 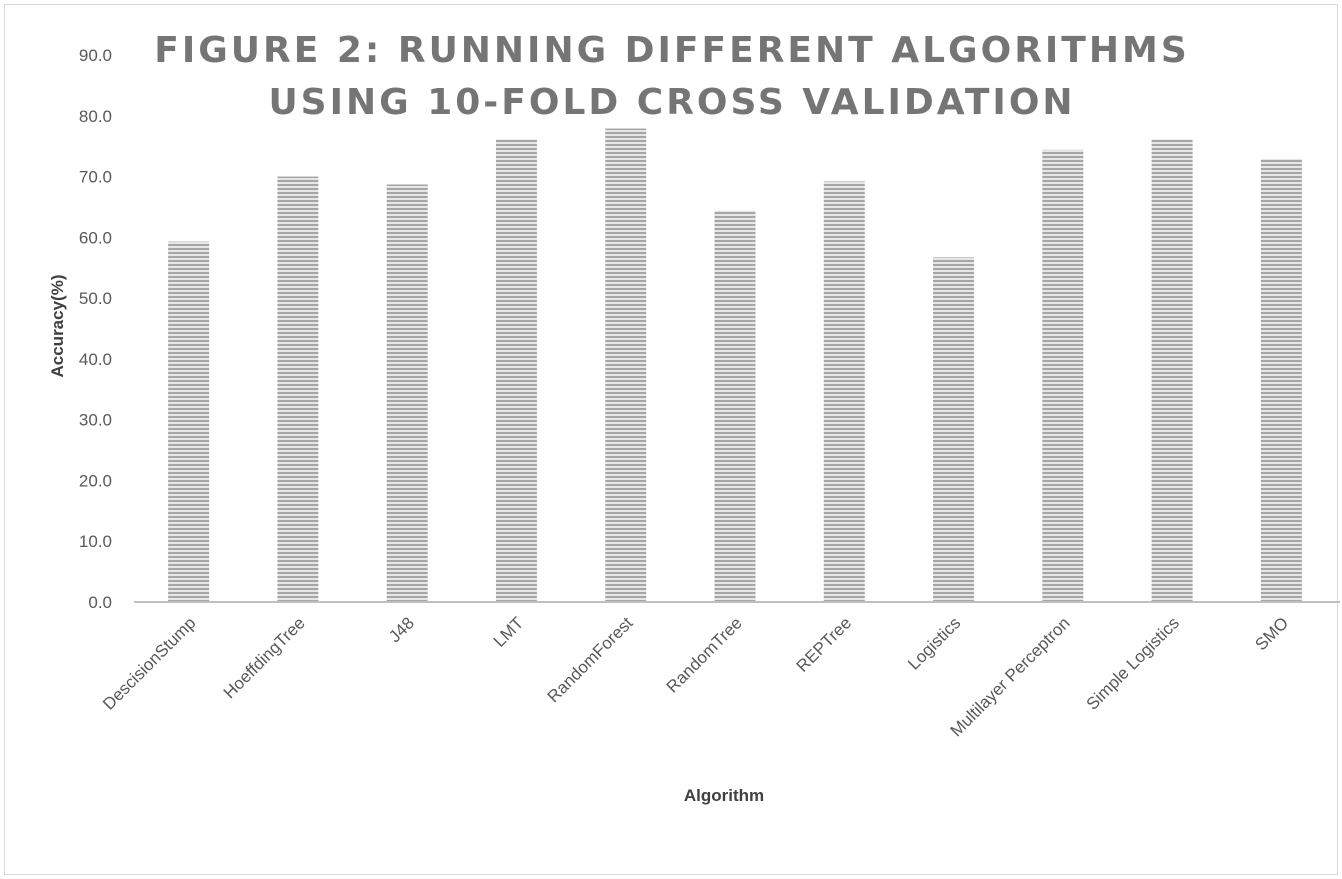 What do you see at coordinates (508, 631) in the screenshot?
I see `x-tick-label: LMT` at bounding box center [508, 631].